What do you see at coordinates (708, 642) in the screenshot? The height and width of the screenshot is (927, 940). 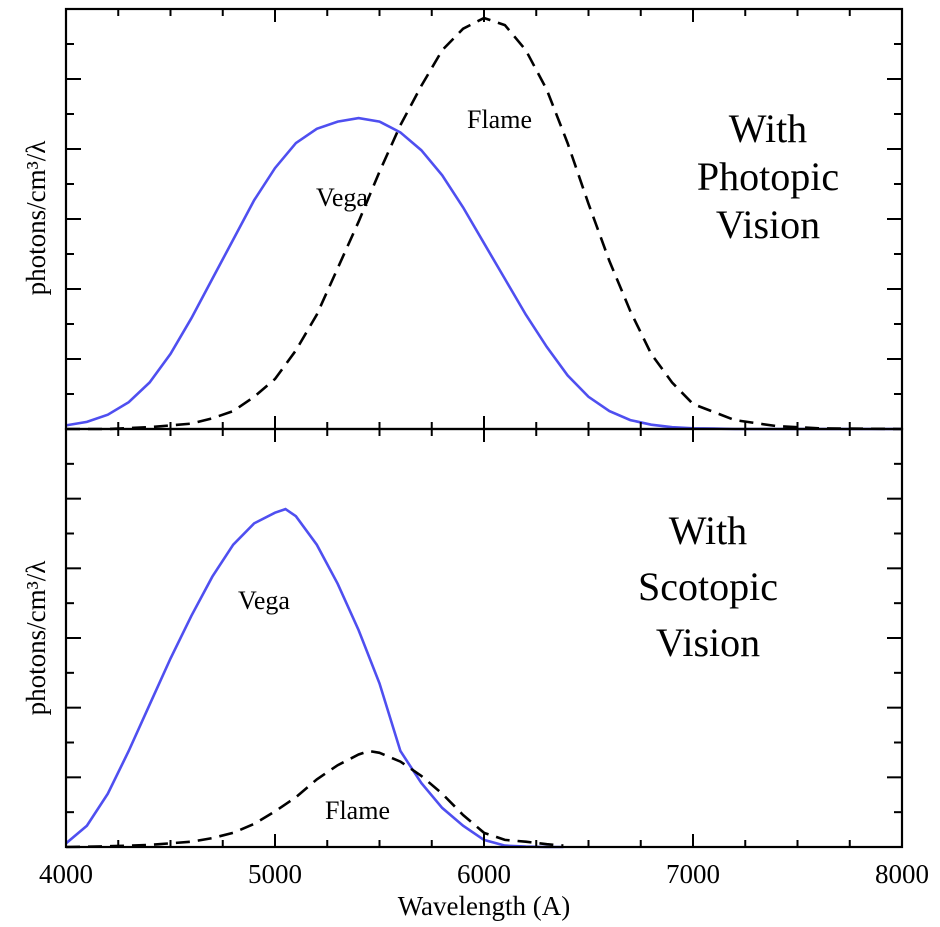 I see `scotopic-title-line-3: Vision` at bounding box center [708, 642].